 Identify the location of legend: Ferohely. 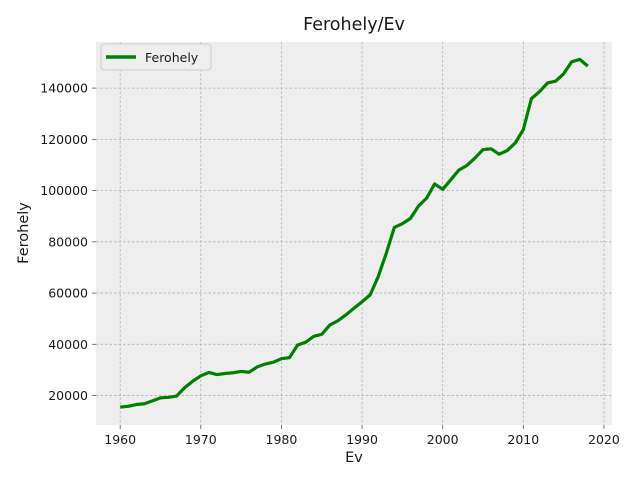
(156, 57).